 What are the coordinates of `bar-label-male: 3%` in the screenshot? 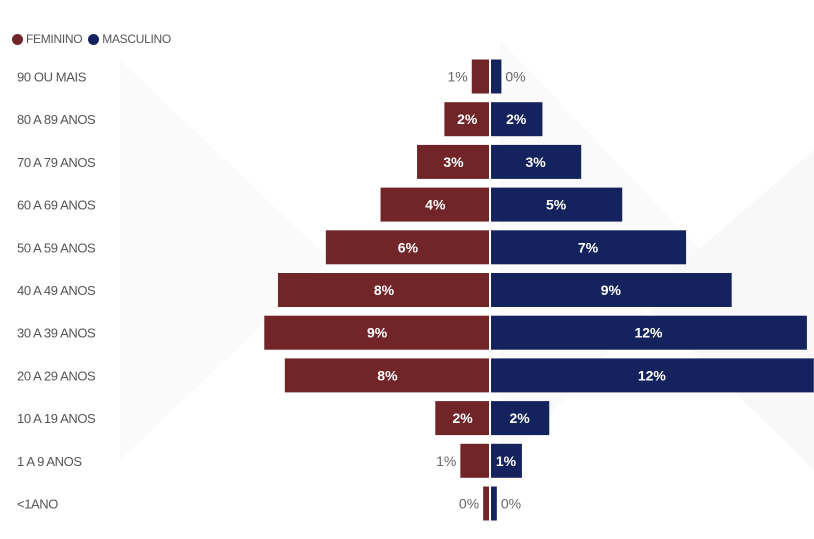 It's located at (535, 162).